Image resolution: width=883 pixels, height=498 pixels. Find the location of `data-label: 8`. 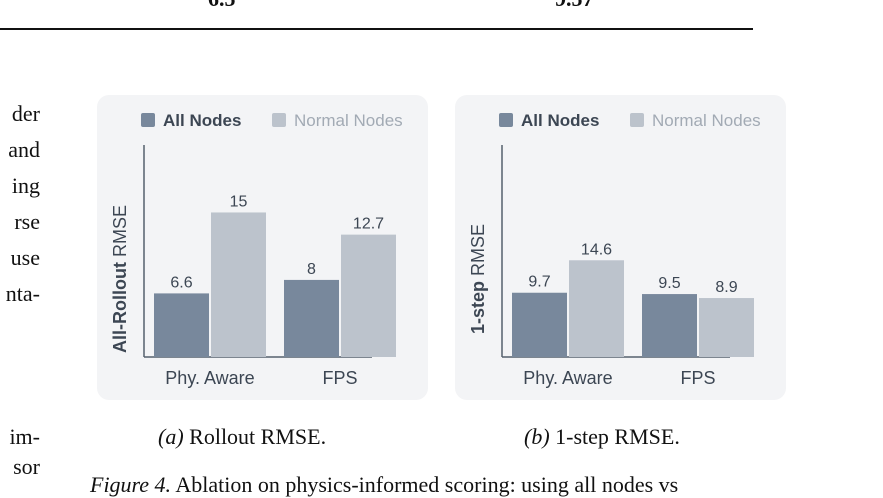

data-label: 8 is located at coordinates (311, 269).